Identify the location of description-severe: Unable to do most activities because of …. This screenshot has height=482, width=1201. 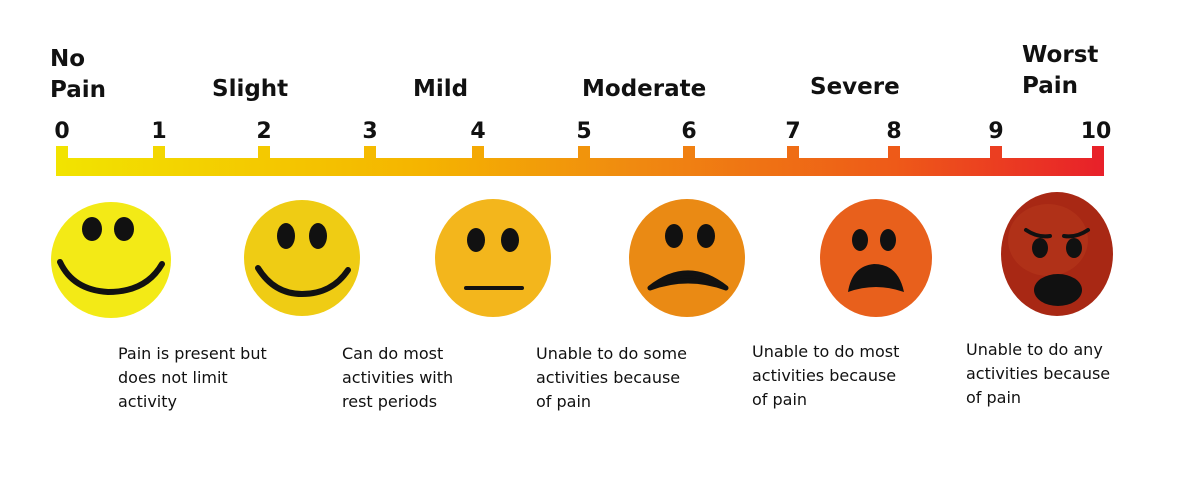
(825, 376).